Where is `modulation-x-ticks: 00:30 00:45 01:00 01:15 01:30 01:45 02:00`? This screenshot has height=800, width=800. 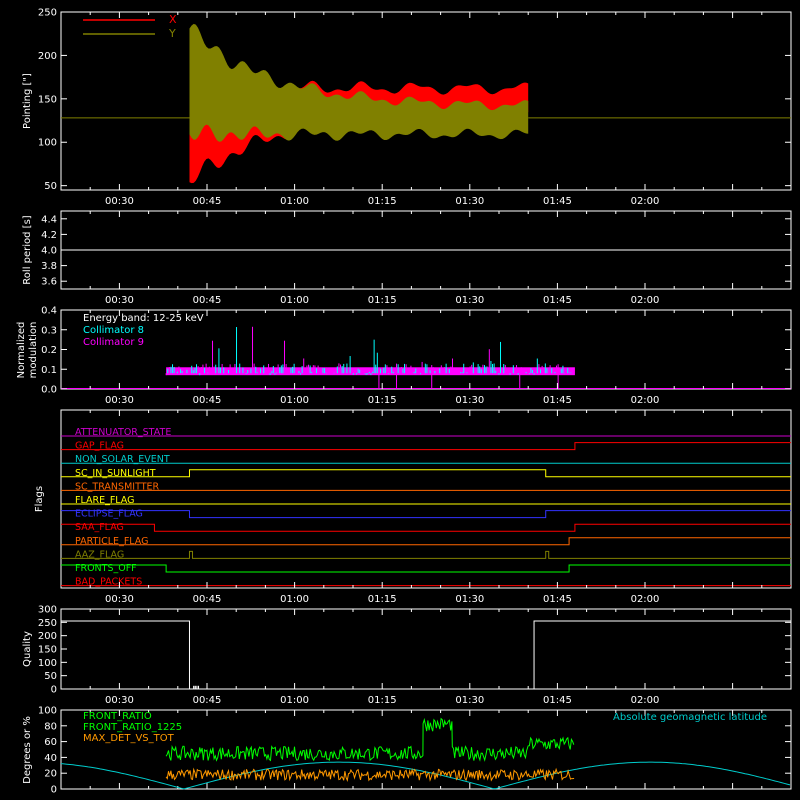 modulation-x-ticks: 00:30 00:45 01:00 01:15 01:30 01:45 02:00 is located at coordinates (426, 358).